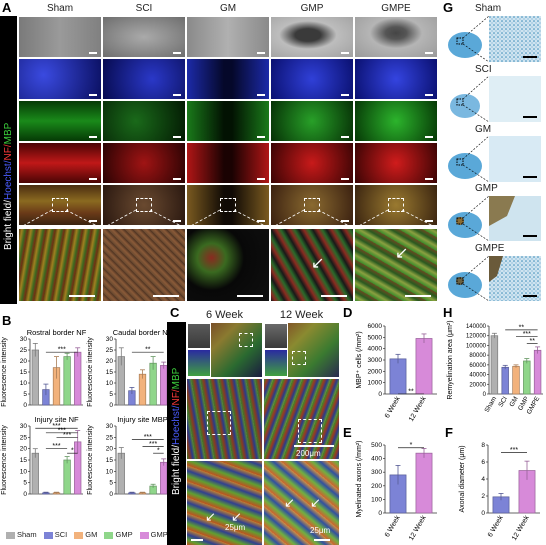  Describe the element at coordinates (60, 8) in the screenshot. I see `col-title-sham: Sham` at that location.